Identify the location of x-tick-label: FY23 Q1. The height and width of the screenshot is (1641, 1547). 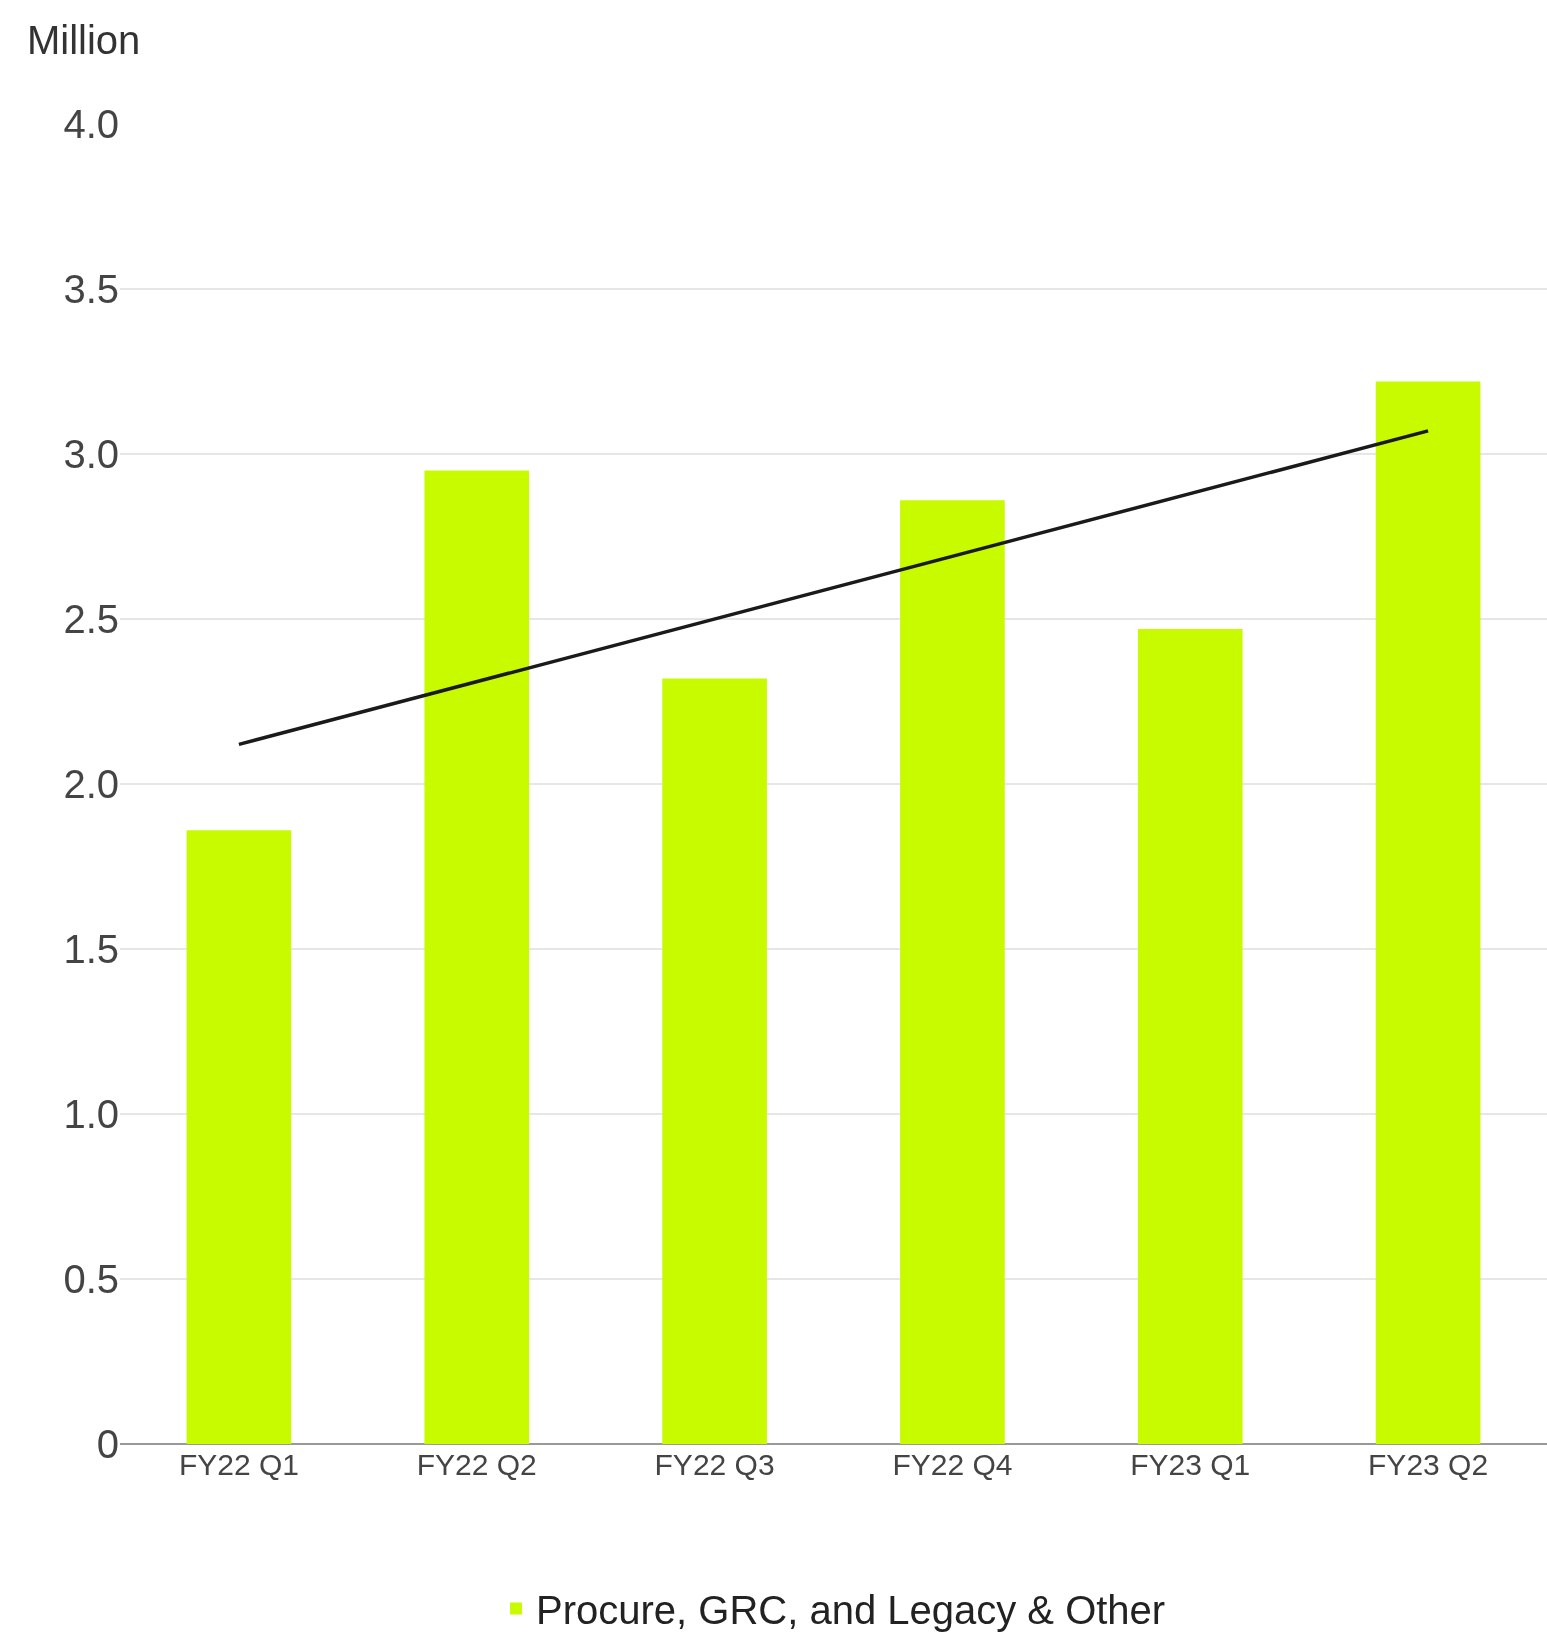
(1190, 1464).